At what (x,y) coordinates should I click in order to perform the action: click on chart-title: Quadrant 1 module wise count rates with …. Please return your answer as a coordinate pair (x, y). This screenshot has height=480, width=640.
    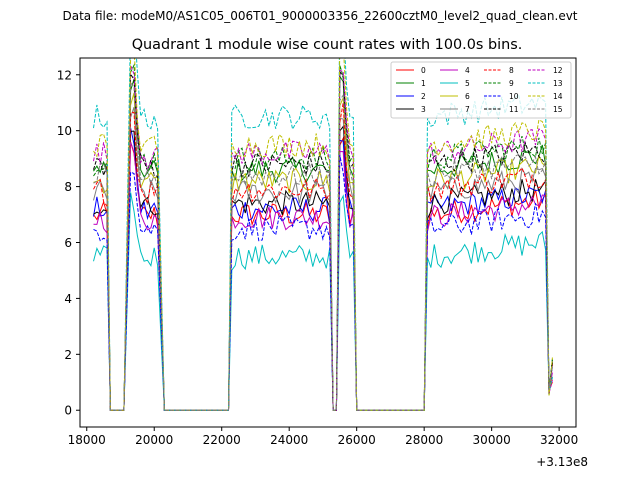
    Looking at the image, I should click on (327, 45).